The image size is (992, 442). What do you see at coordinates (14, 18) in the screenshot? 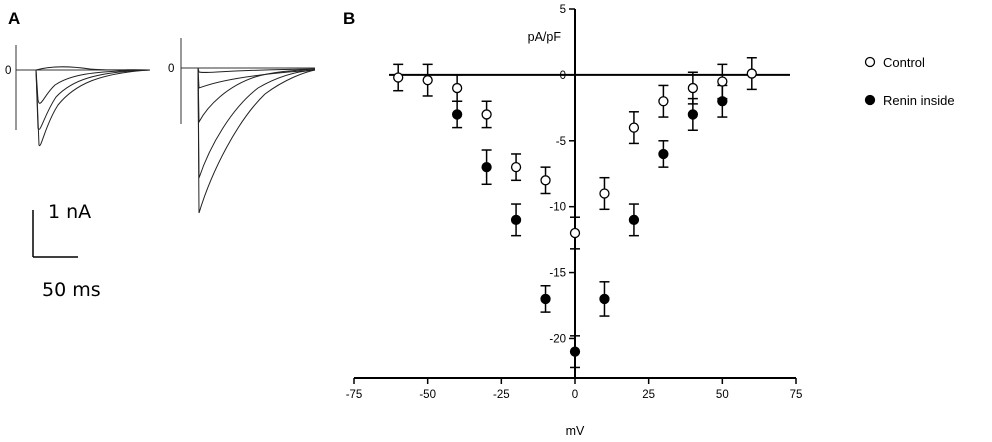
I see `panel-a-label: A` at bounding box center [14, 18].